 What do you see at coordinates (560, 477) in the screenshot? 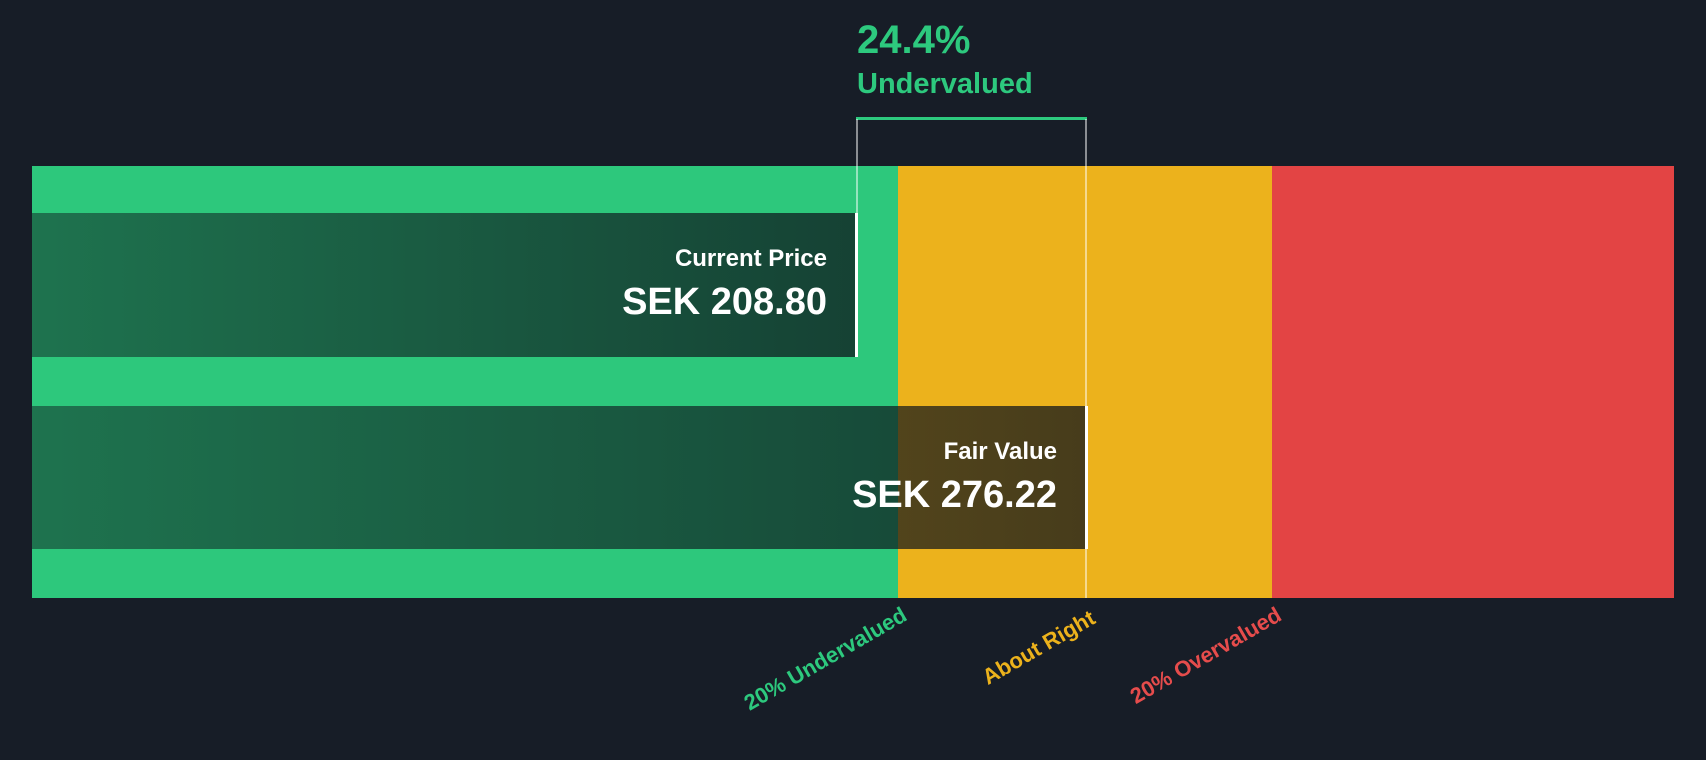
I see `fair-value-box: Fair Value SEK 276.22` at bounding box center [560, 477].